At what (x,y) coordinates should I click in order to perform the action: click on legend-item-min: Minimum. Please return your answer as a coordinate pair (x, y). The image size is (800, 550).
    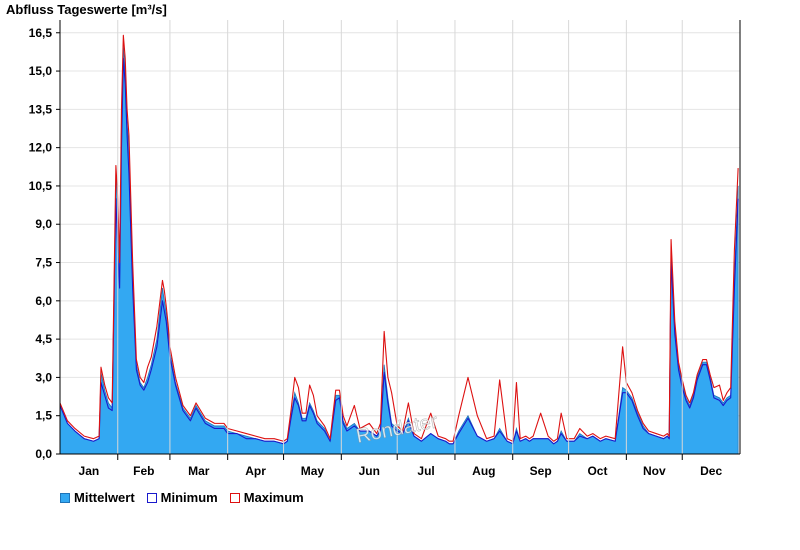
    Looking at the image, I should click on (182, 497).